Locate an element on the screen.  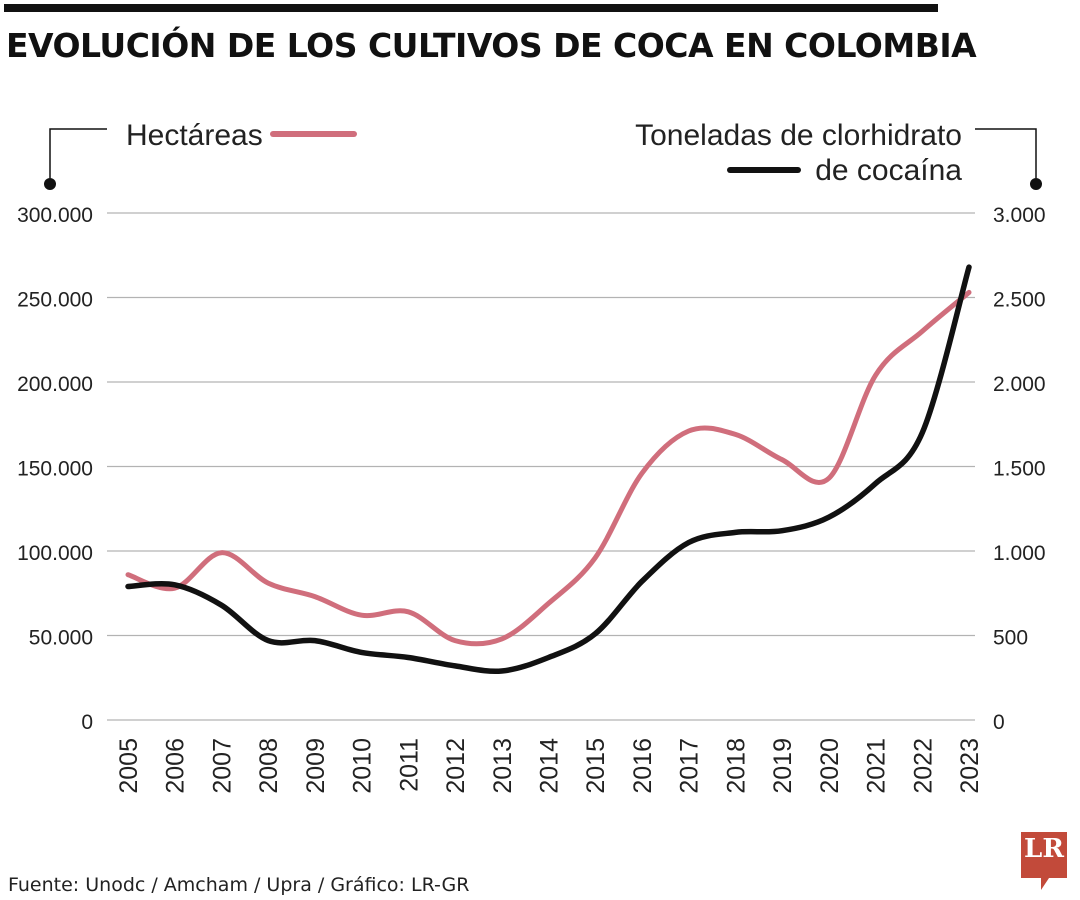
legend-connector-right is located at coordinates (1006, 153).